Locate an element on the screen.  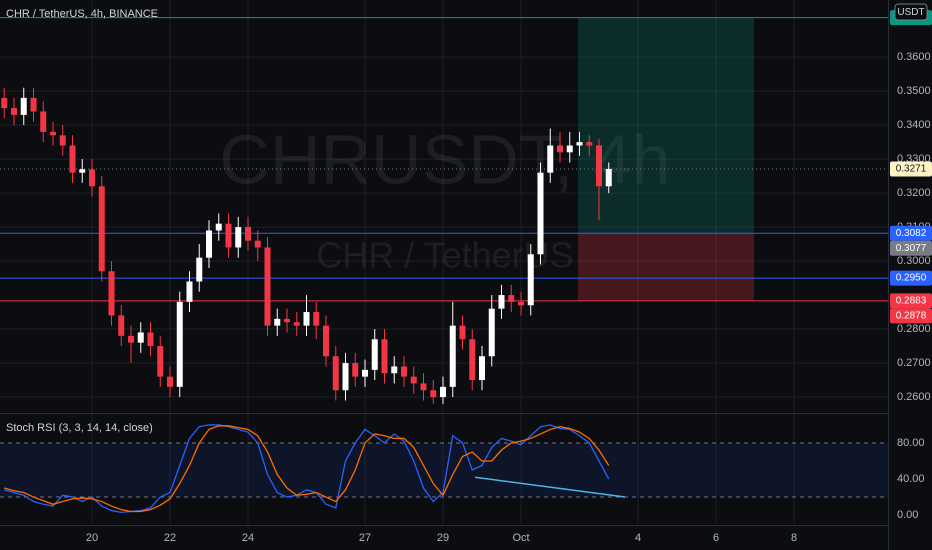
currency-box is located at coordinates (911, 12).